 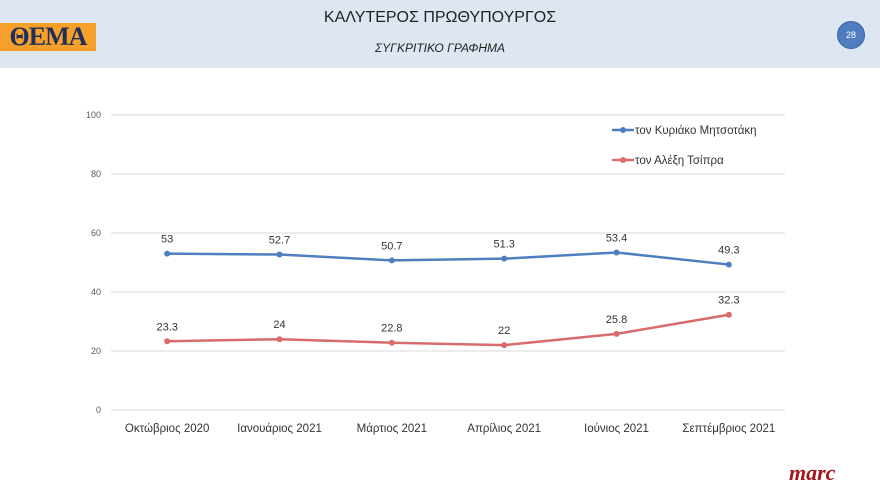 What do you see at coordinates (392, 429) in the screenshot?
I see `x-tick-label: Μάρτιος 2021` at bounding box center [392, 429].